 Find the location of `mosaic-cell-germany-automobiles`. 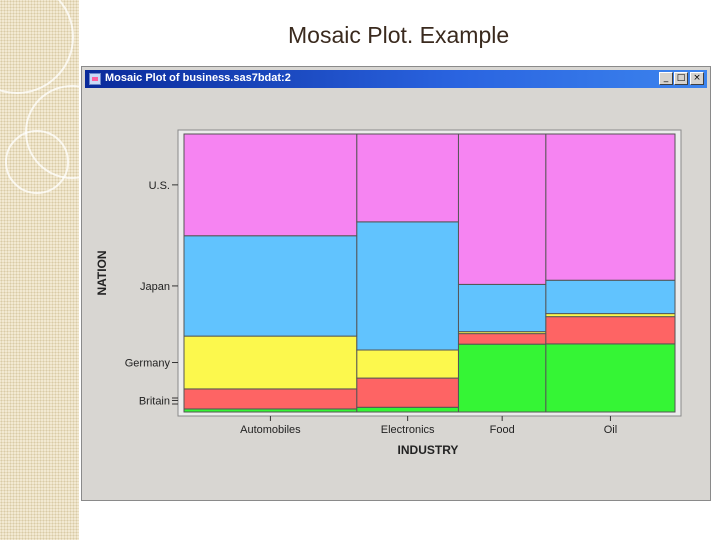

mosaic-cell-germany-automobiles is located at coordinates (270, 362).